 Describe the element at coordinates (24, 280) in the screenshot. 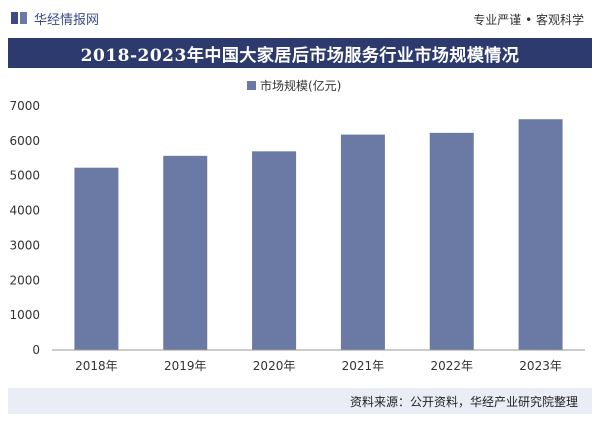

I see `y-tick-label: 2000` at that location.